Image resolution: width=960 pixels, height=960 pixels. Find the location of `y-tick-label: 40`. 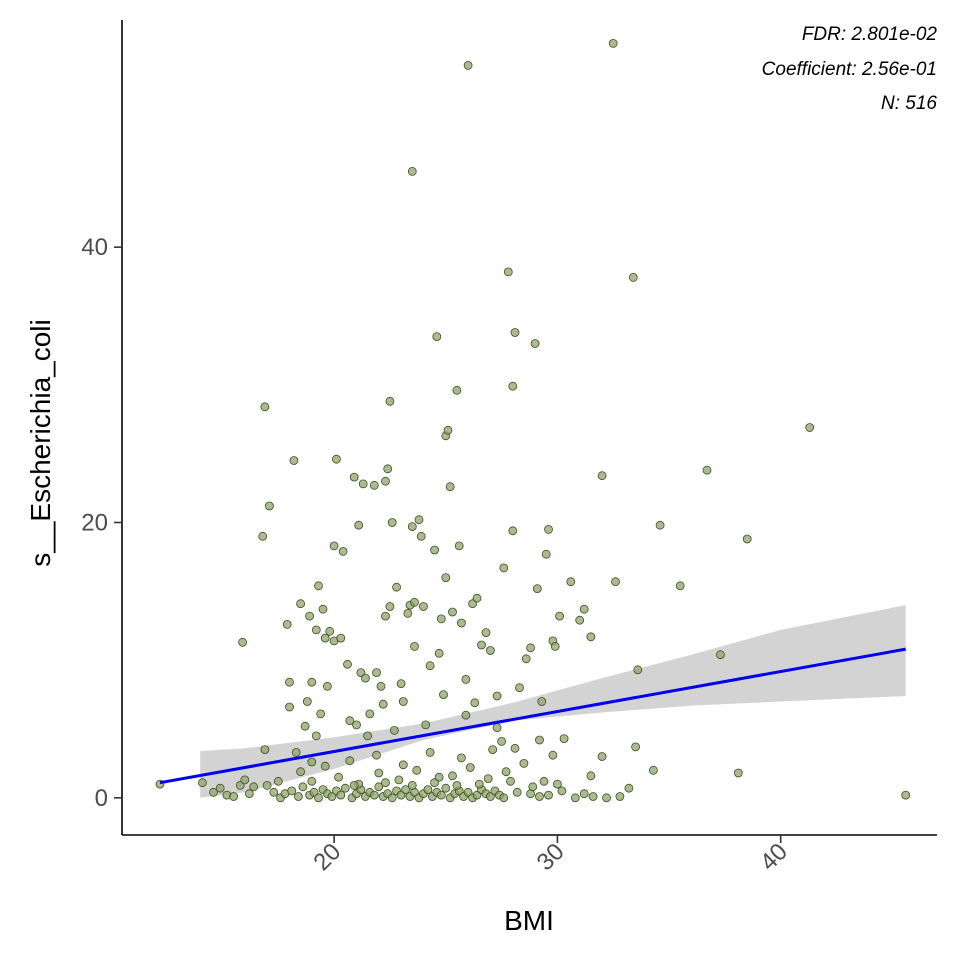

y-tick-label: 40 is located at coordinates (94, 247).